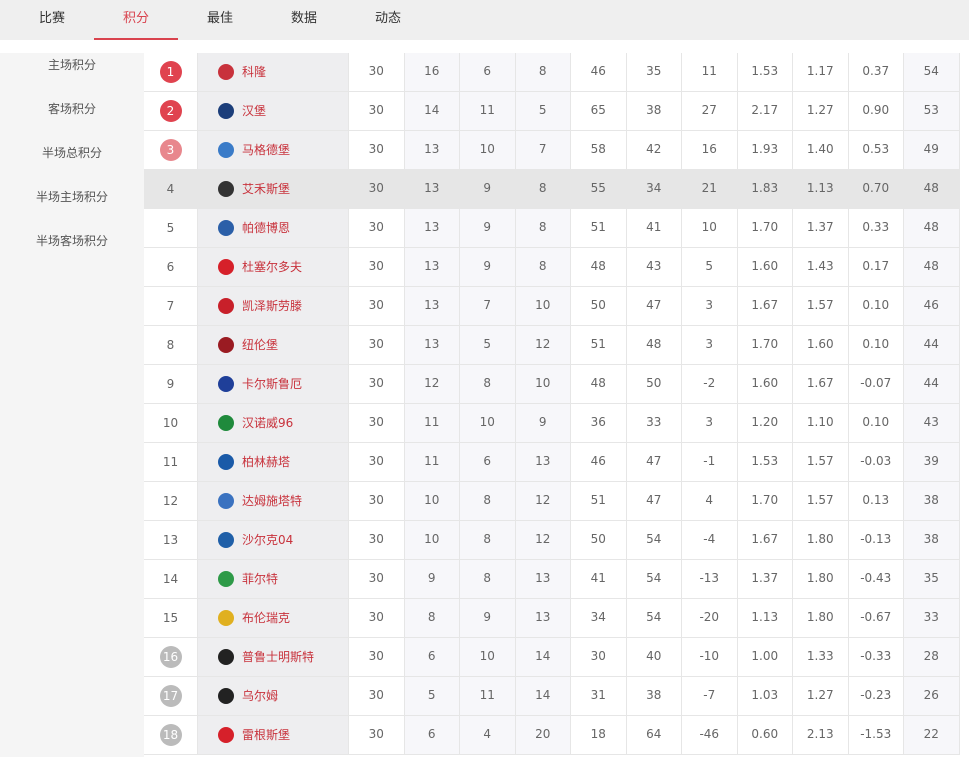 The image size is (969, 757). I want to click on table-row: 3 马格德堡 30 13 10 7 58 42 16 1.93 1.40 0.53 49, so click(552, 150).